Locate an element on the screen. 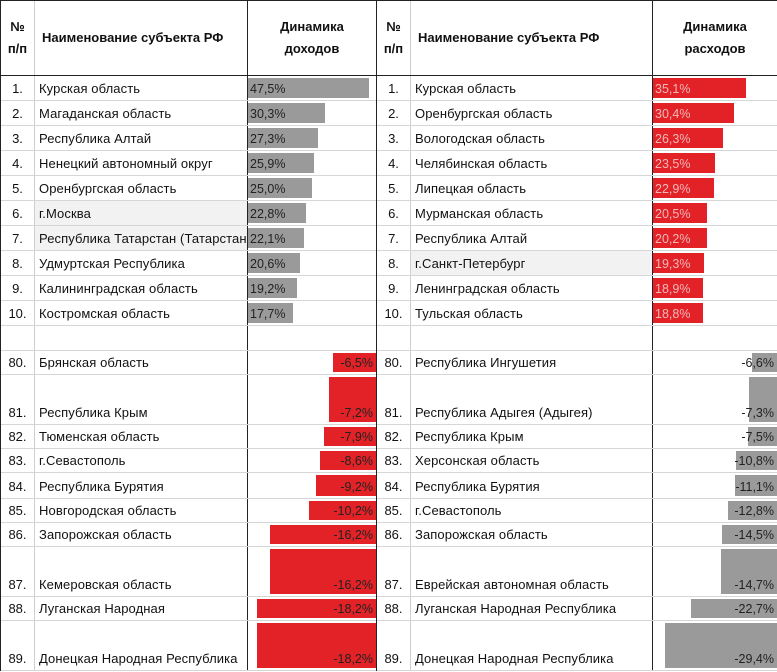  table-row: 88. Луганская Народная -18,2% is located at coordinates (189, 609).